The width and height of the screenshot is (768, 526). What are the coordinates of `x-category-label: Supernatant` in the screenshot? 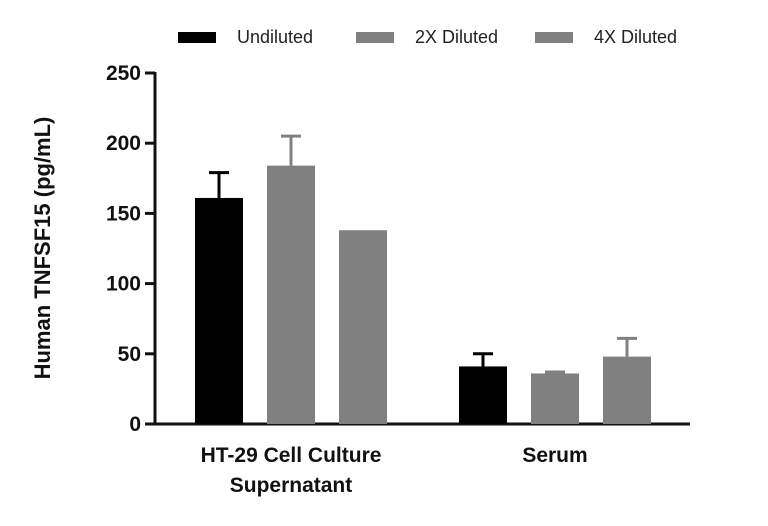 It's located at (291, 485).